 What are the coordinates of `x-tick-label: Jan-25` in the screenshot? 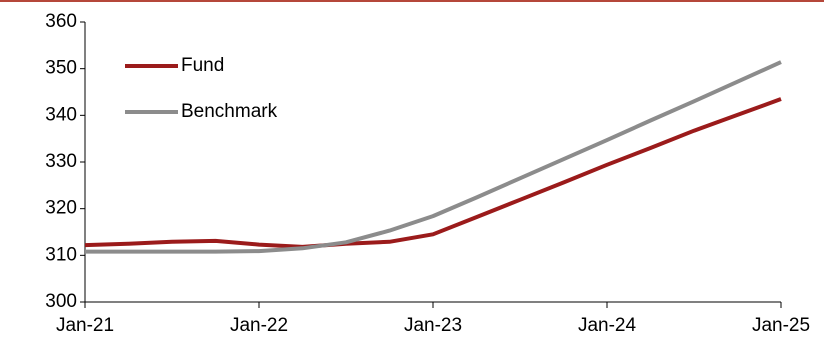 It's located at (781, 325).